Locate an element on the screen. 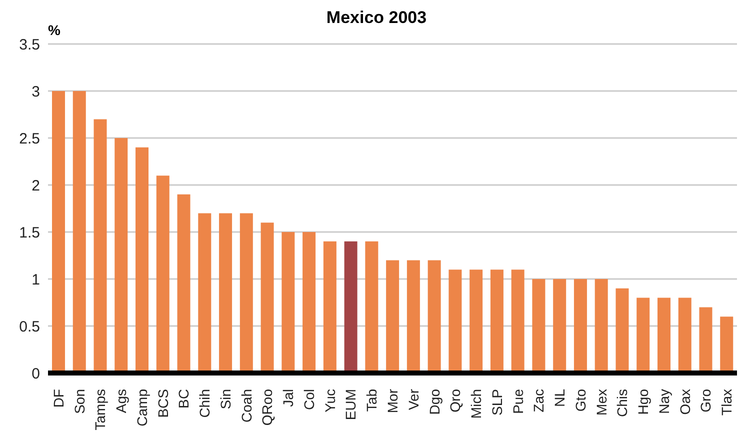  x-tick-label: Qro is located at coordinates (455, 400).